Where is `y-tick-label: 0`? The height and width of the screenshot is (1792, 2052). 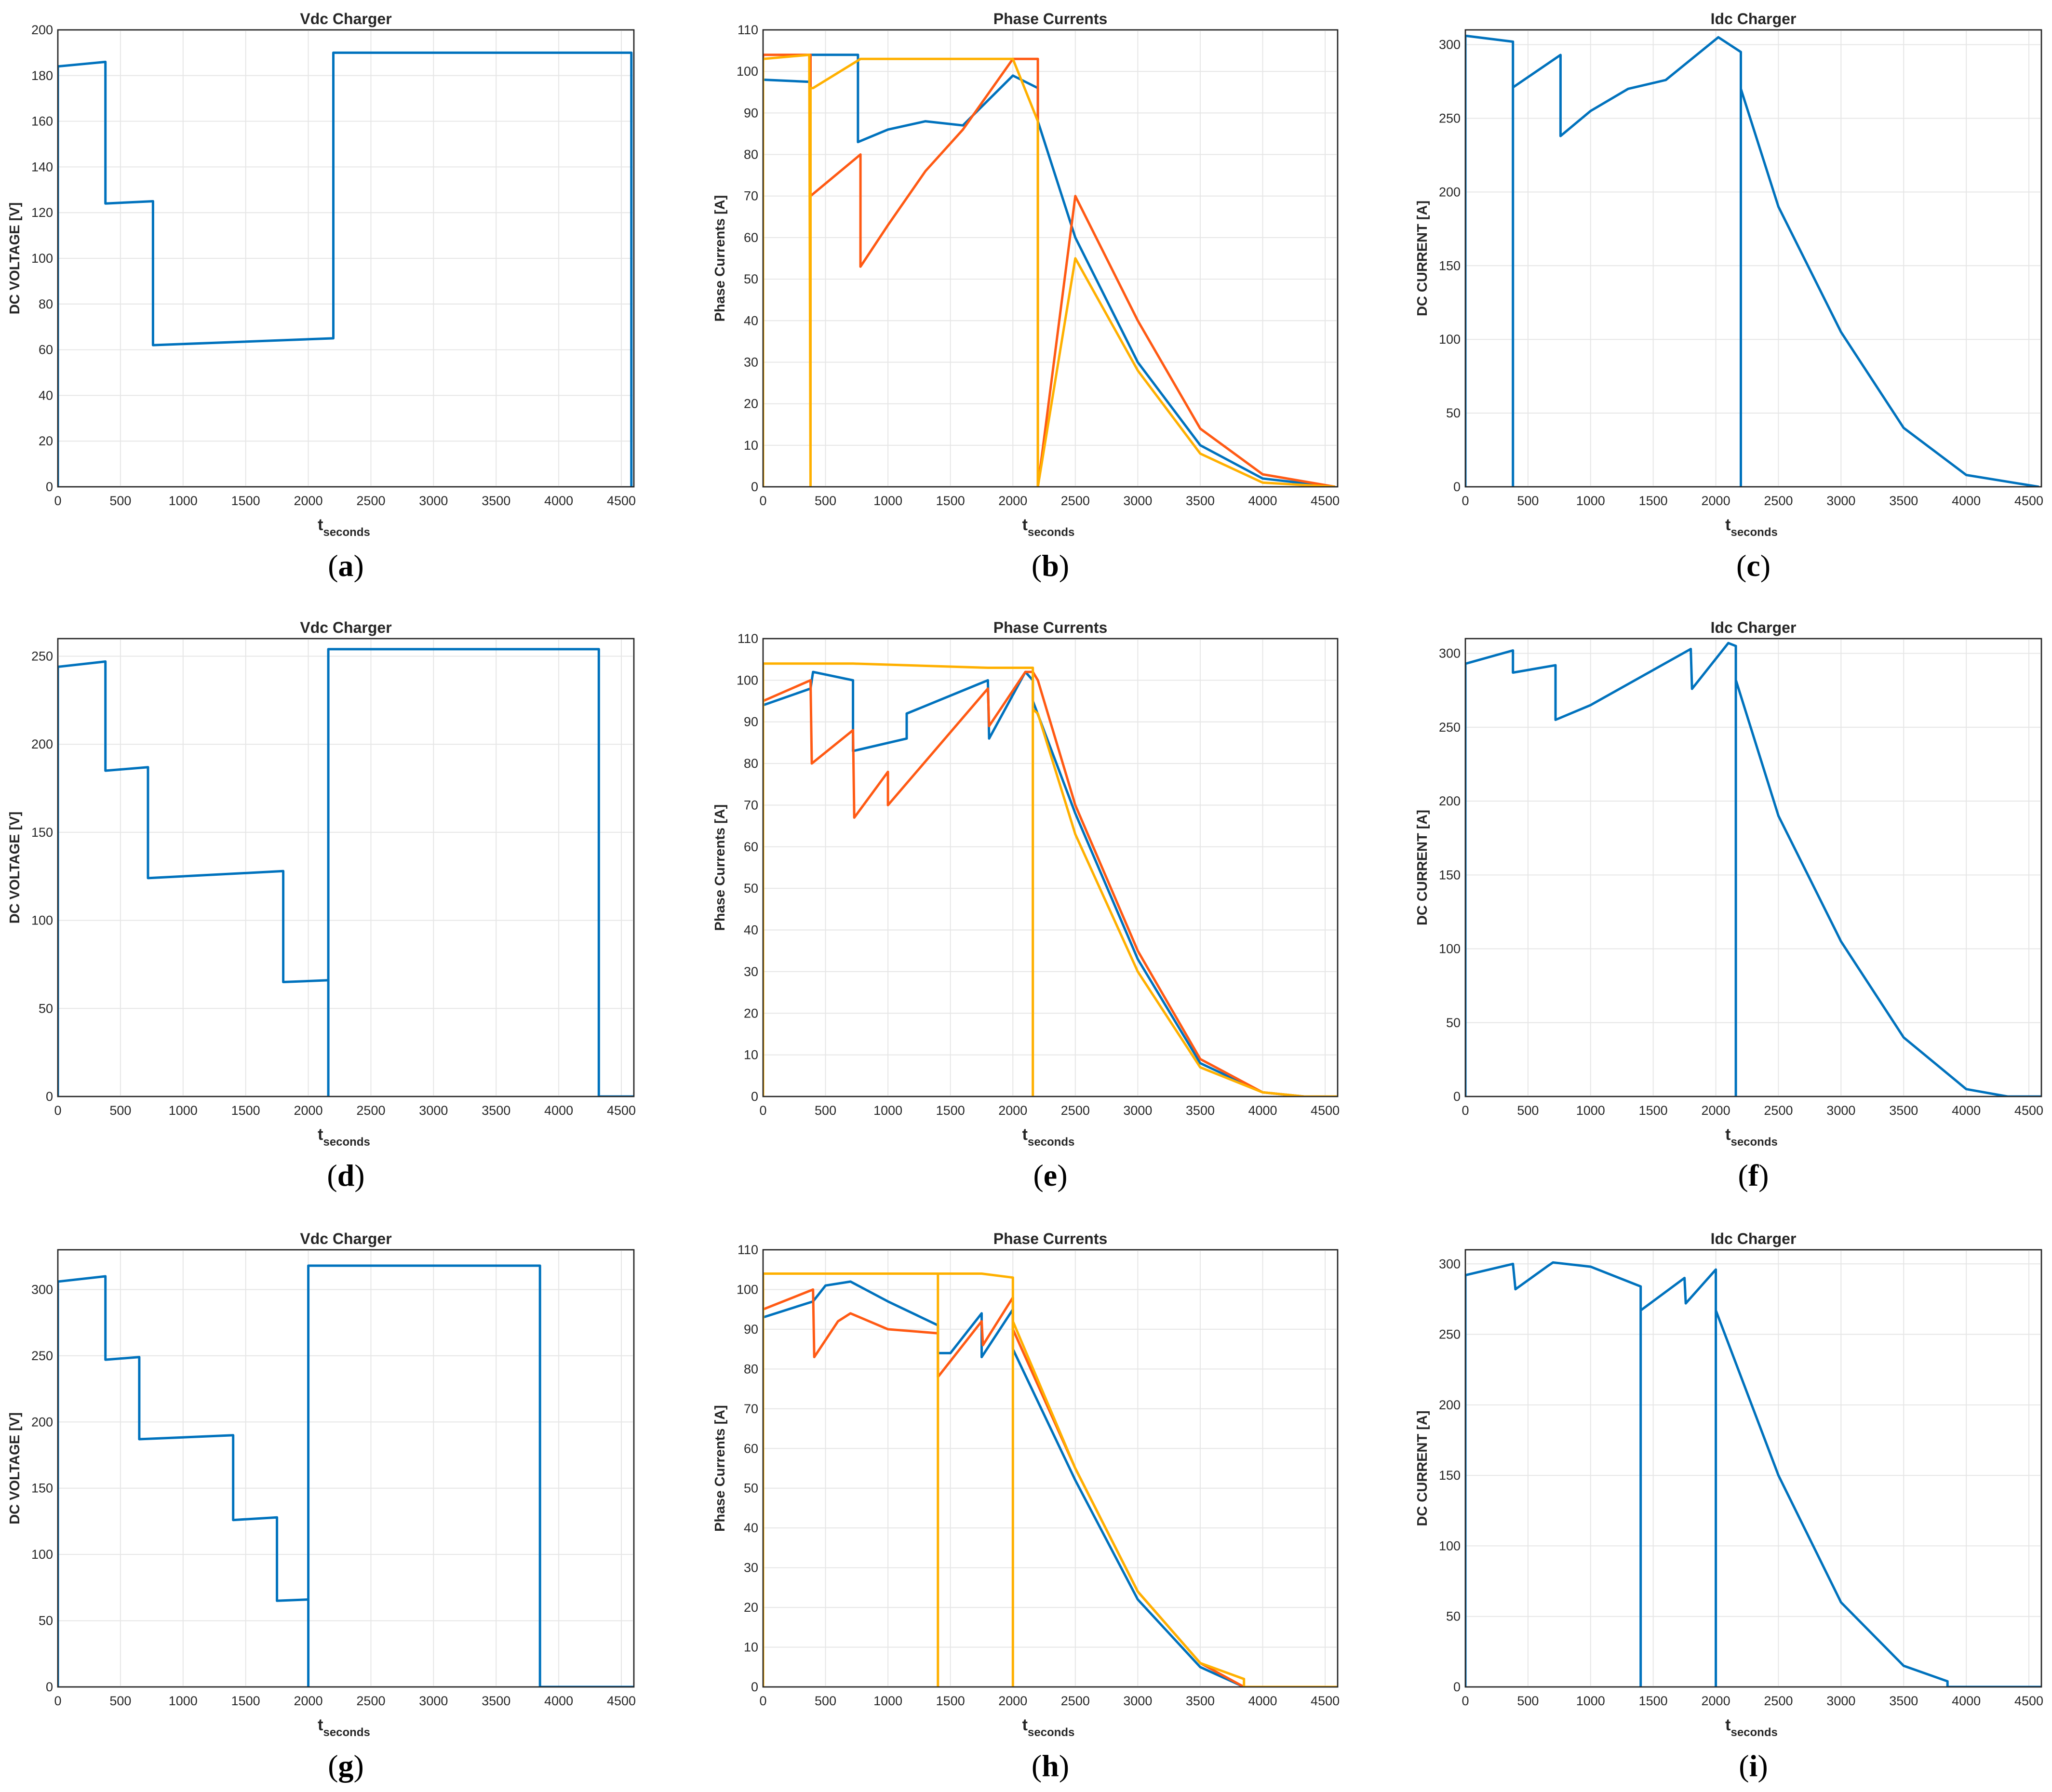 y-tick-label: 0 is located at coordinates (49, 487).